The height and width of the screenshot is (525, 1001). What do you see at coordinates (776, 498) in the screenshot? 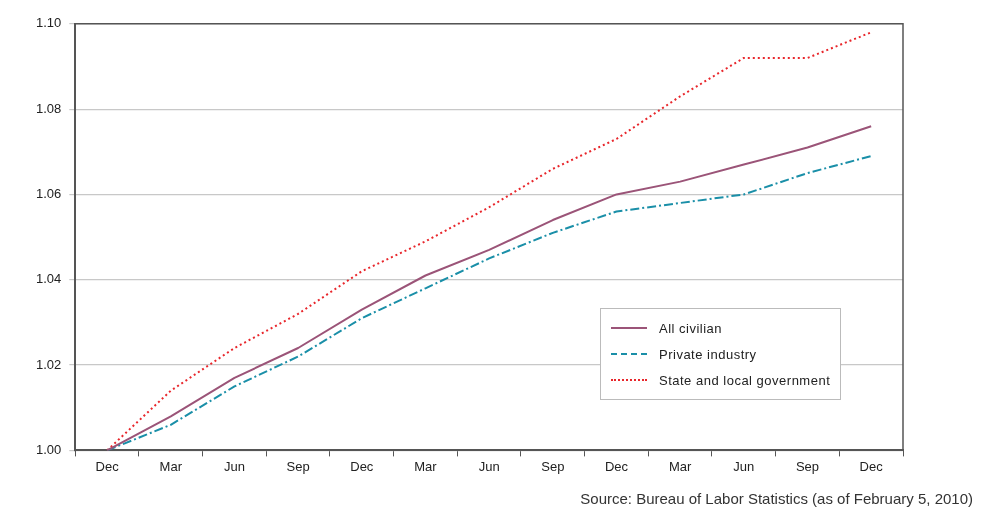
I see `source-note: Source: Bureau of Labor Statistics (as of February 5, 2010)` at bounding box center [776, 498].